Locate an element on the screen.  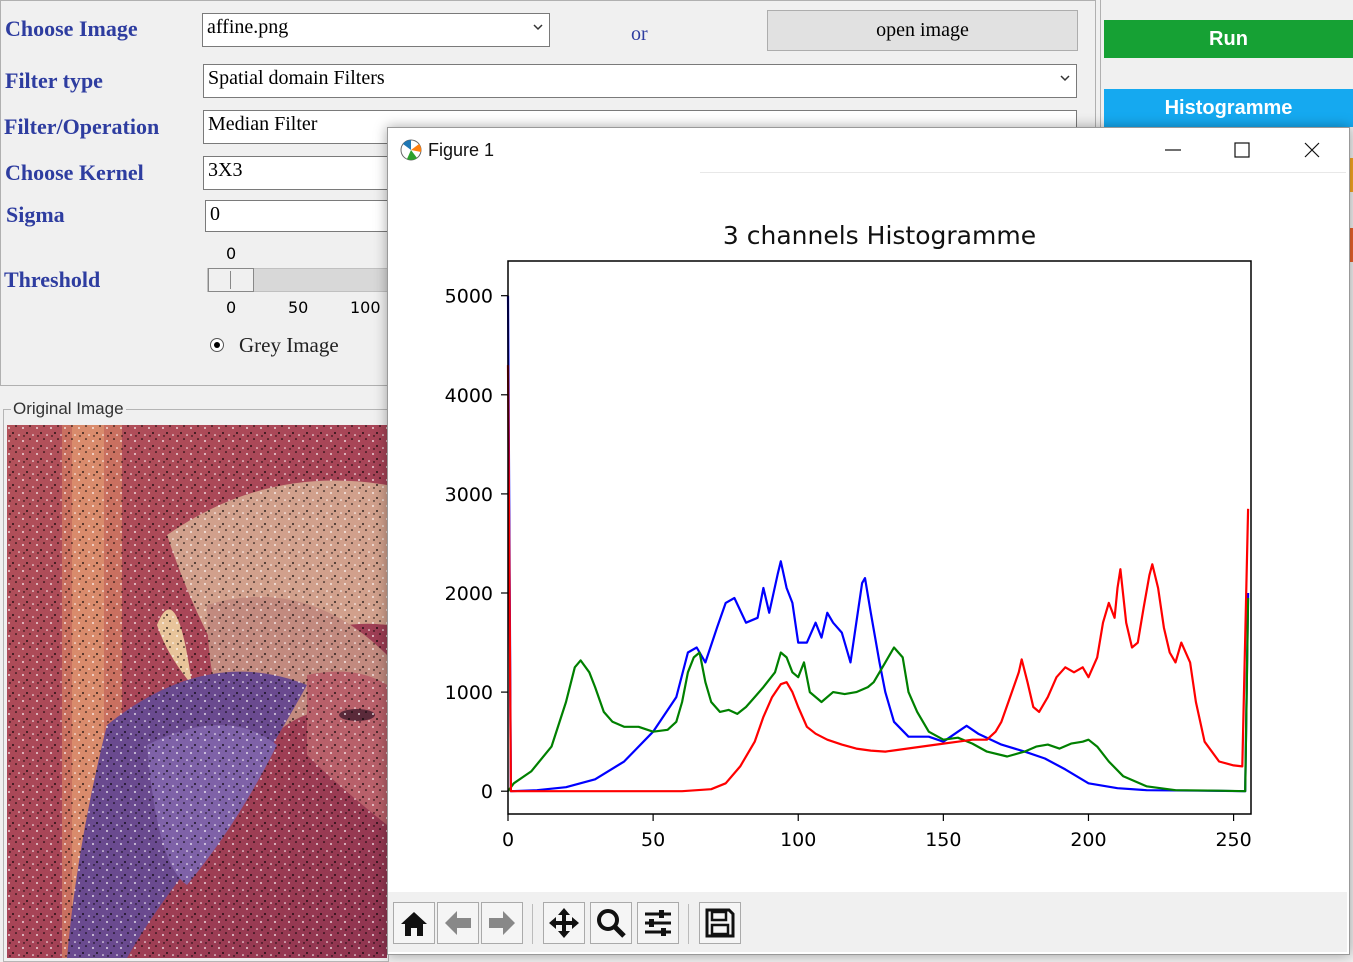
choose-image-value: affine.png is located at coordinates (248, 27).